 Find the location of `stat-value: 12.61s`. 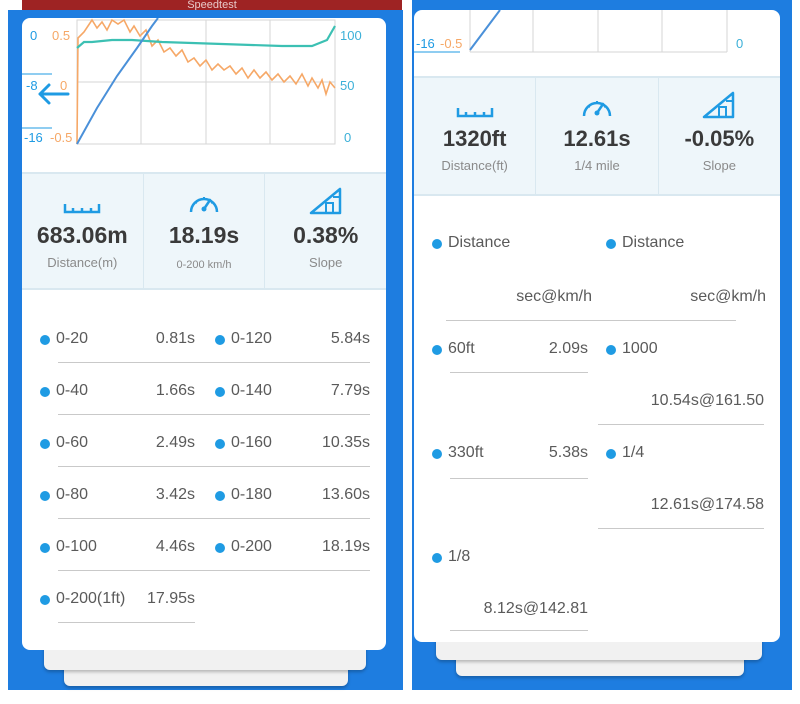

stat-value: 12.61s is located at coordinates (597, 138).